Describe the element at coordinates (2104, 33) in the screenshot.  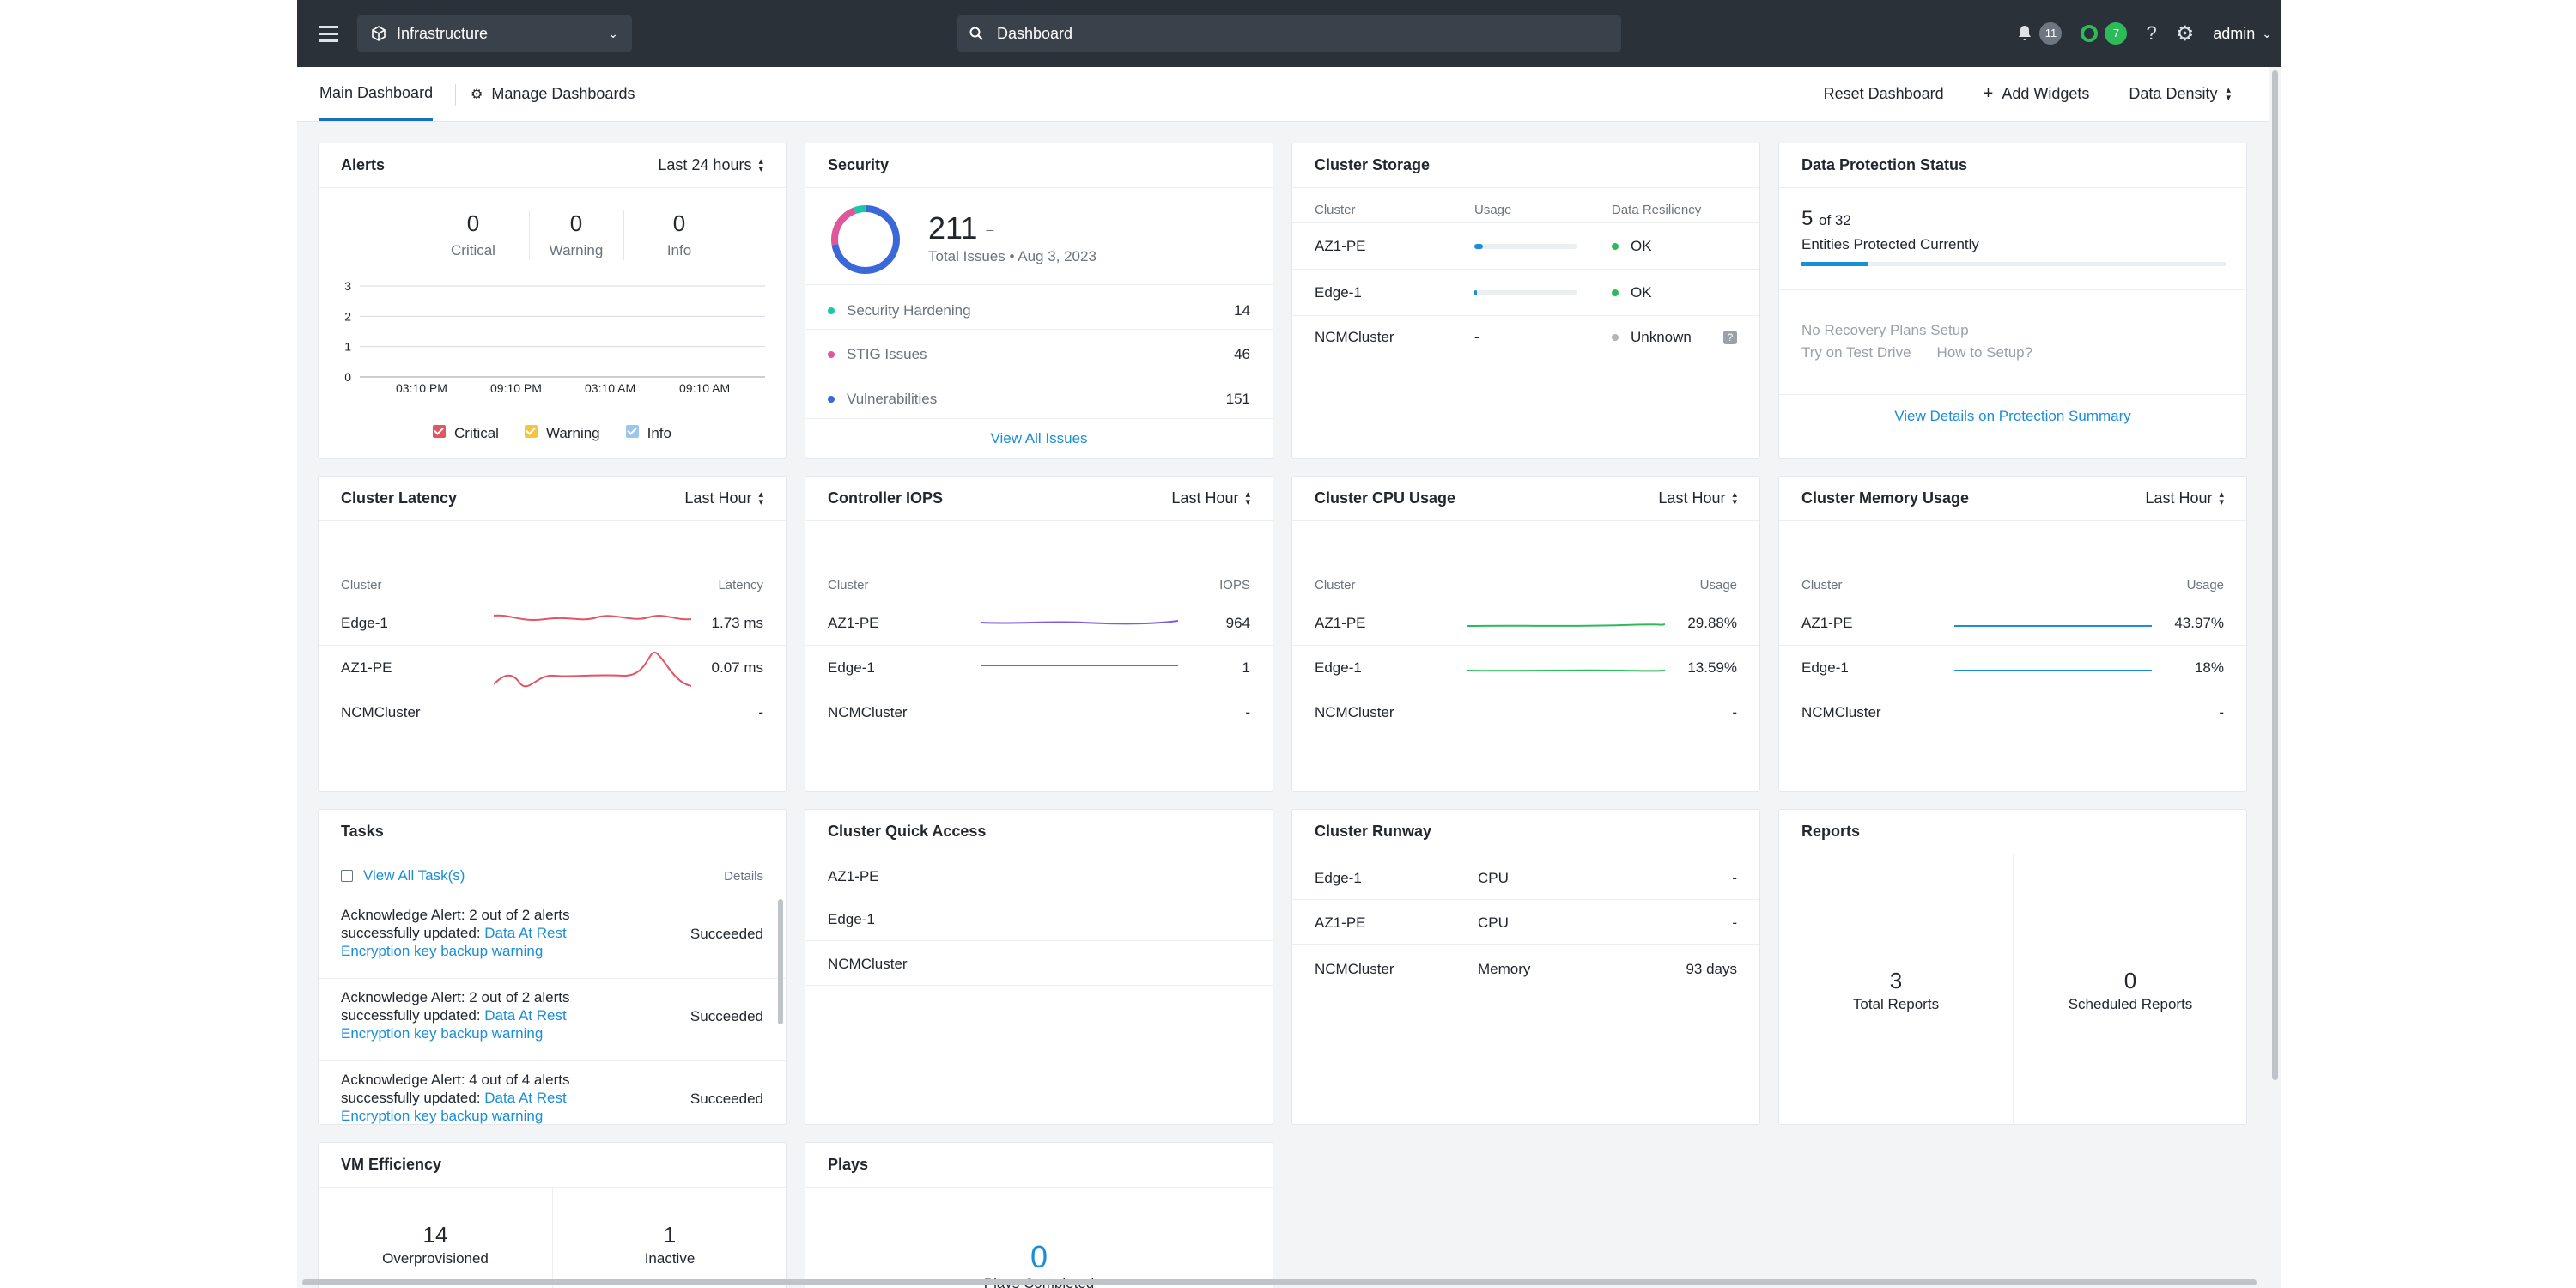
I see `tasks-button: 7` at that location.